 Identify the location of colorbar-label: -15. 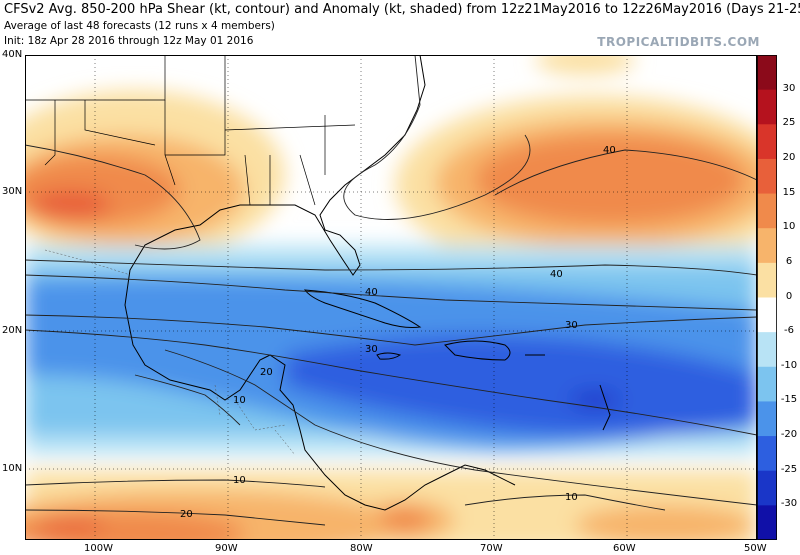
(789, 400).